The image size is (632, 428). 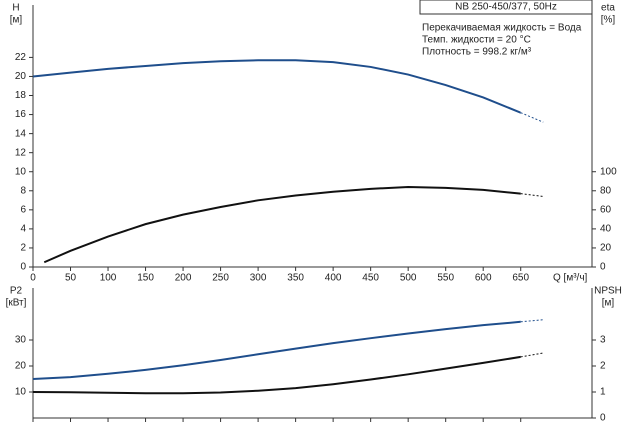 What do you see at coordinates (608, 20) in the screenshot?
I see `y2-unit: [%]` at bounding box center [608, 20].